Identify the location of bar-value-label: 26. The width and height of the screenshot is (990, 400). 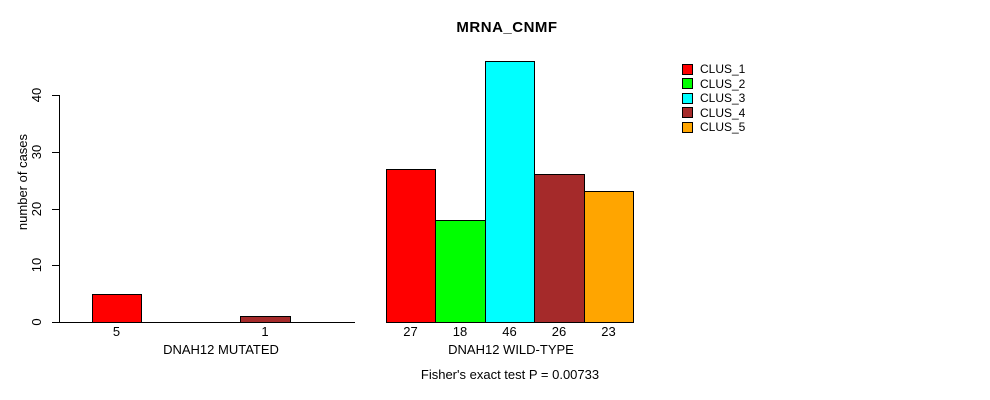
(559, 331).